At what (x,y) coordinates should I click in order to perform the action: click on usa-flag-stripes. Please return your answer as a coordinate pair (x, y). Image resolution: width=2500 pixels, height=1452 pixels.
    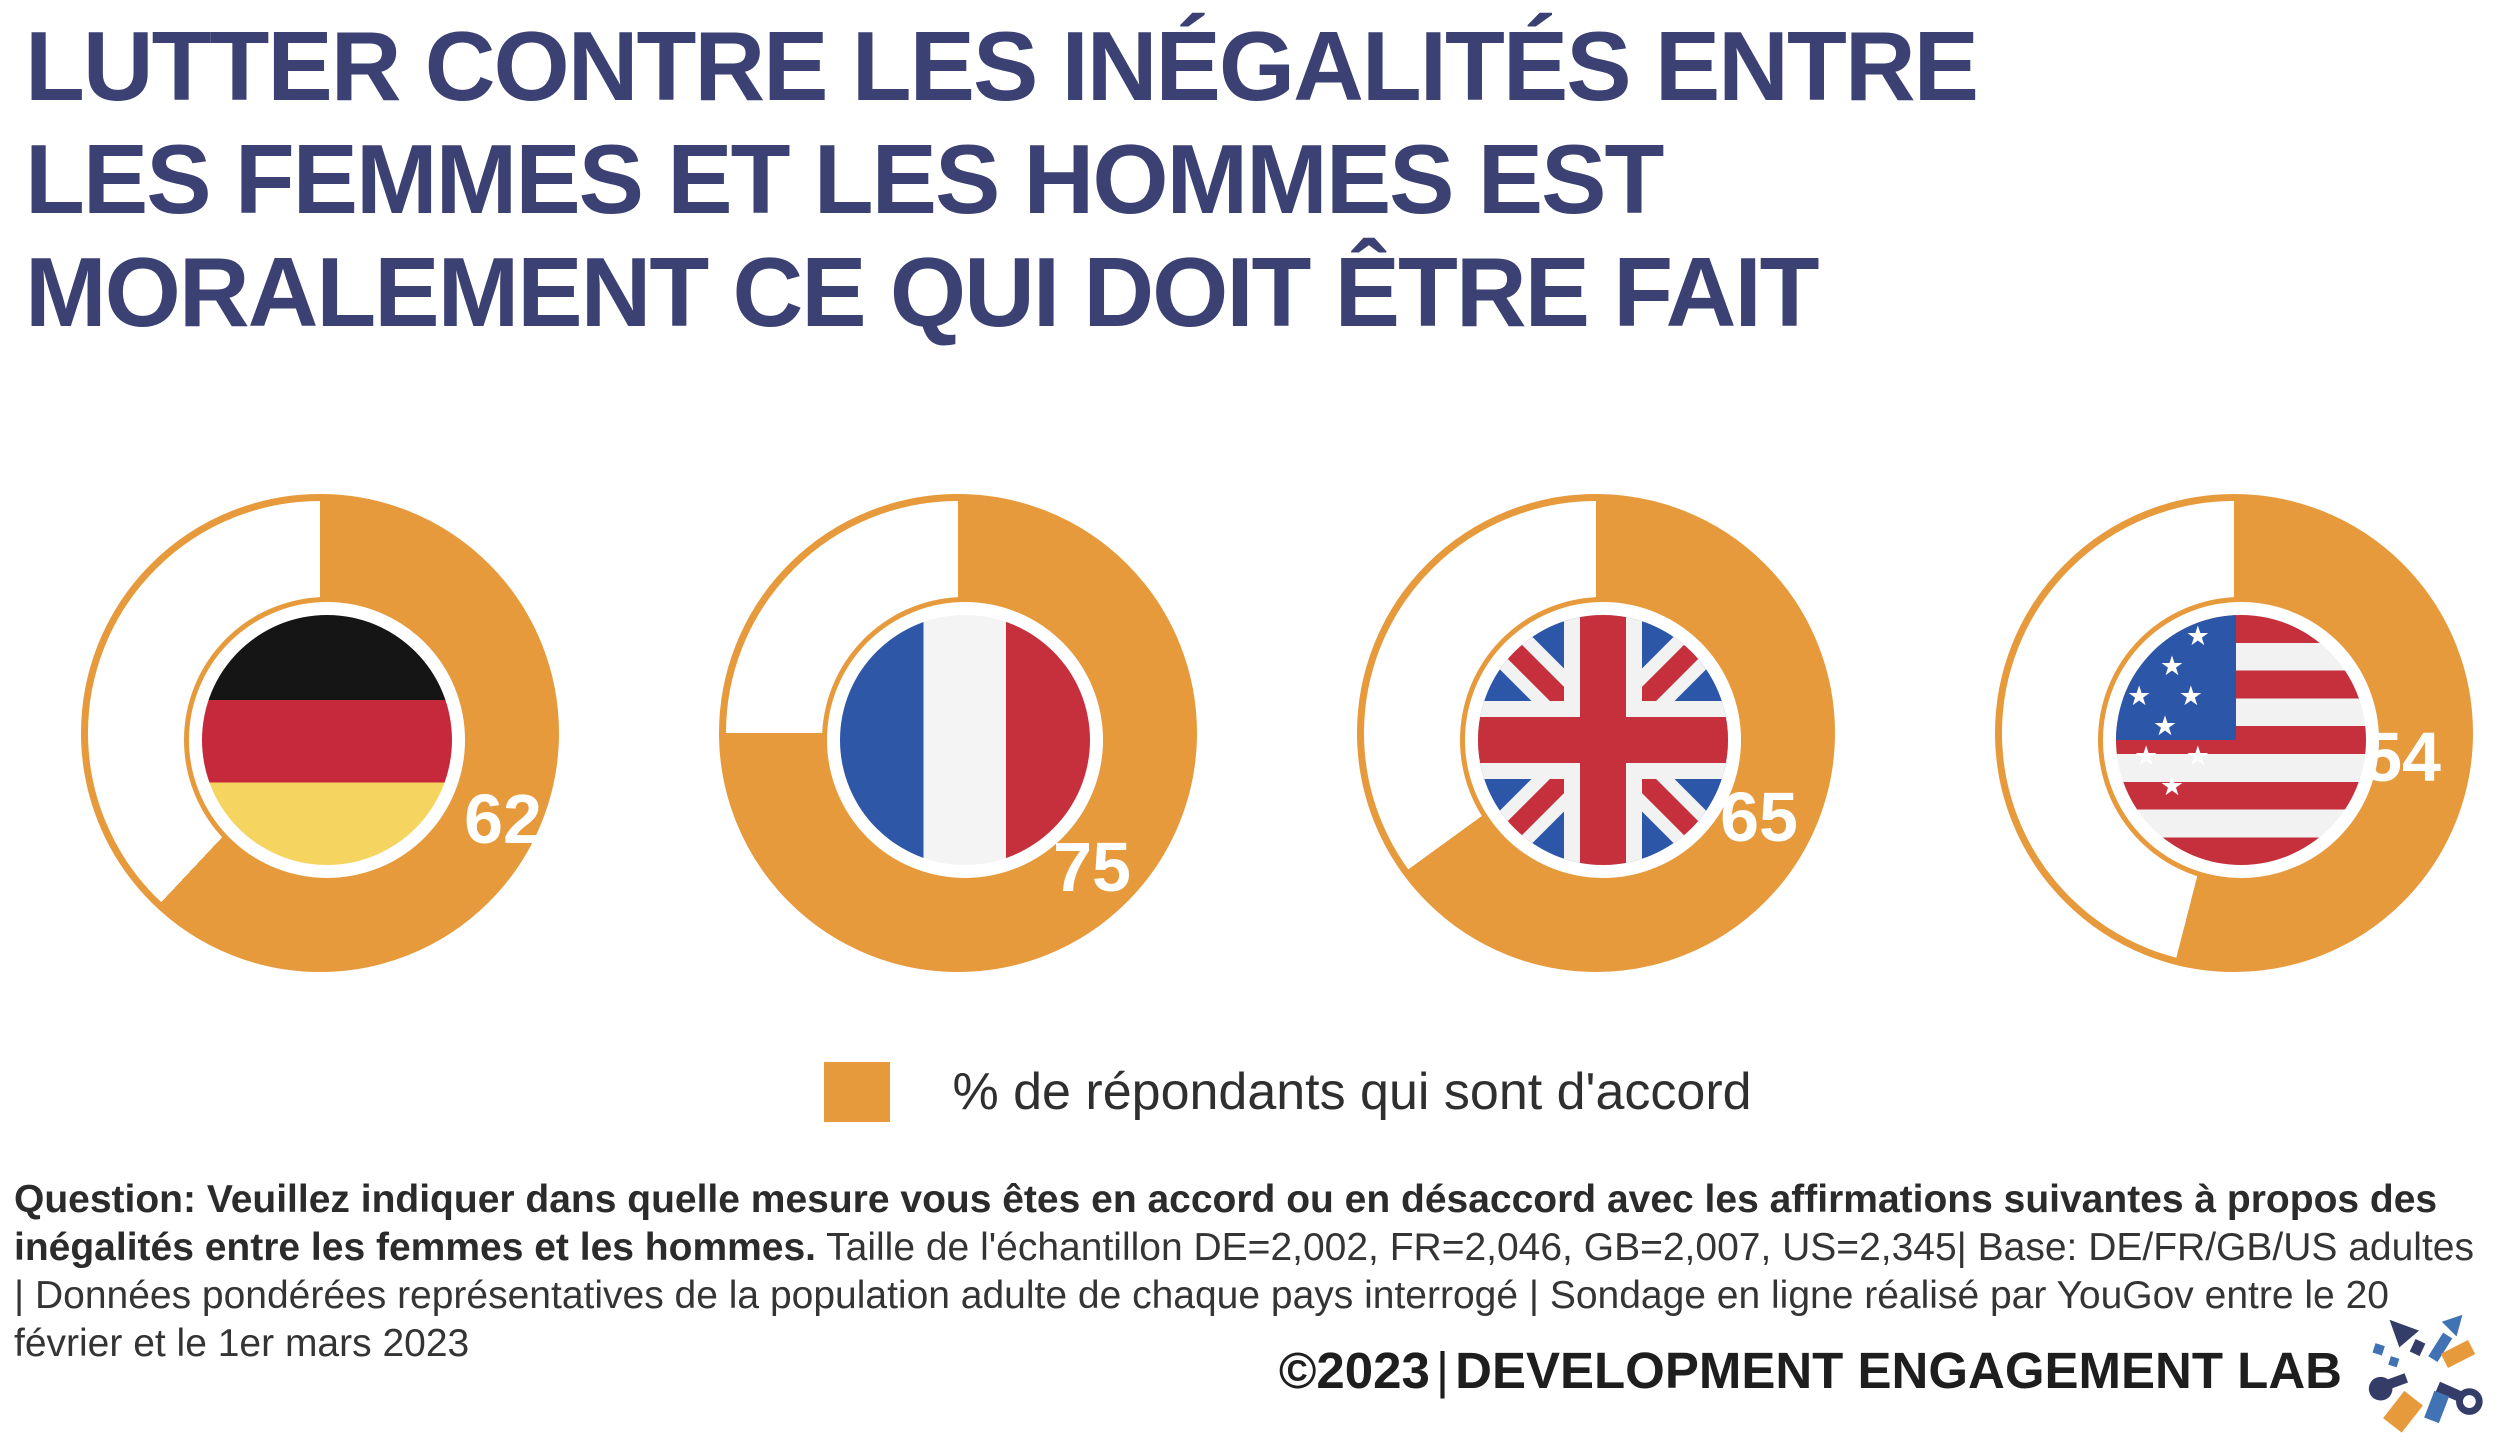
    Looking at the image, I should click on (2241, 740).